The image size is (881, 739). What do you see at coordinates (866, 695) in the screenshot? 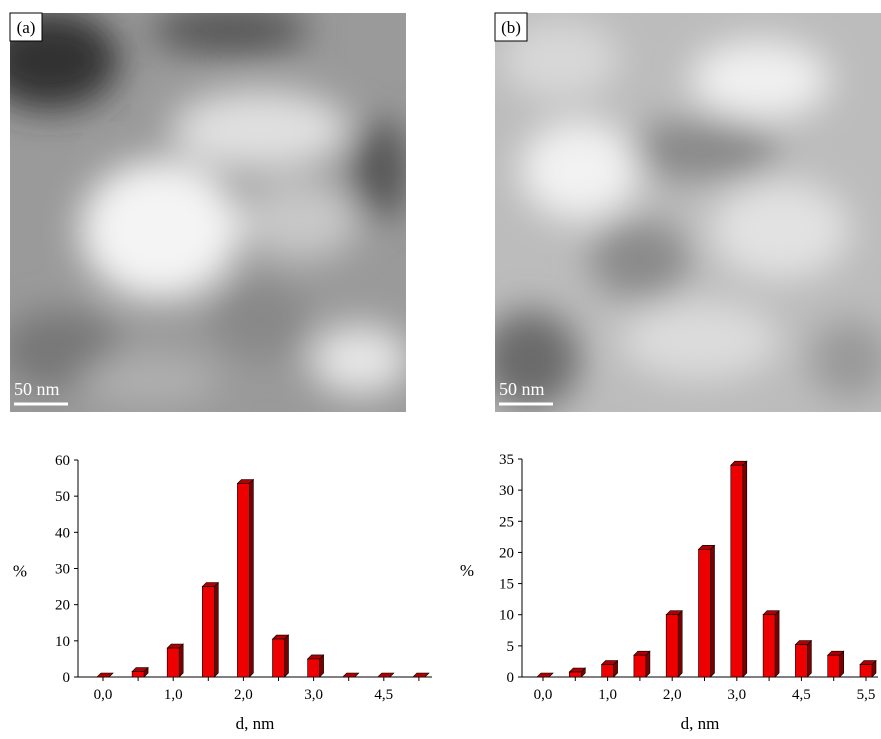
I see `x-tick-label: 5,5` at bounding box center [866, 695].